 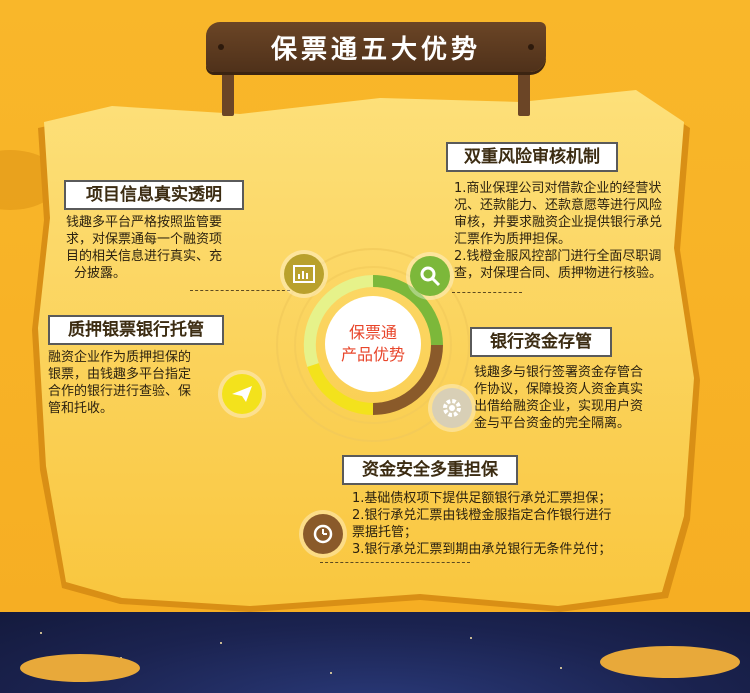 I want to click on center-line1: 保票通, so click(x=372, y=332).